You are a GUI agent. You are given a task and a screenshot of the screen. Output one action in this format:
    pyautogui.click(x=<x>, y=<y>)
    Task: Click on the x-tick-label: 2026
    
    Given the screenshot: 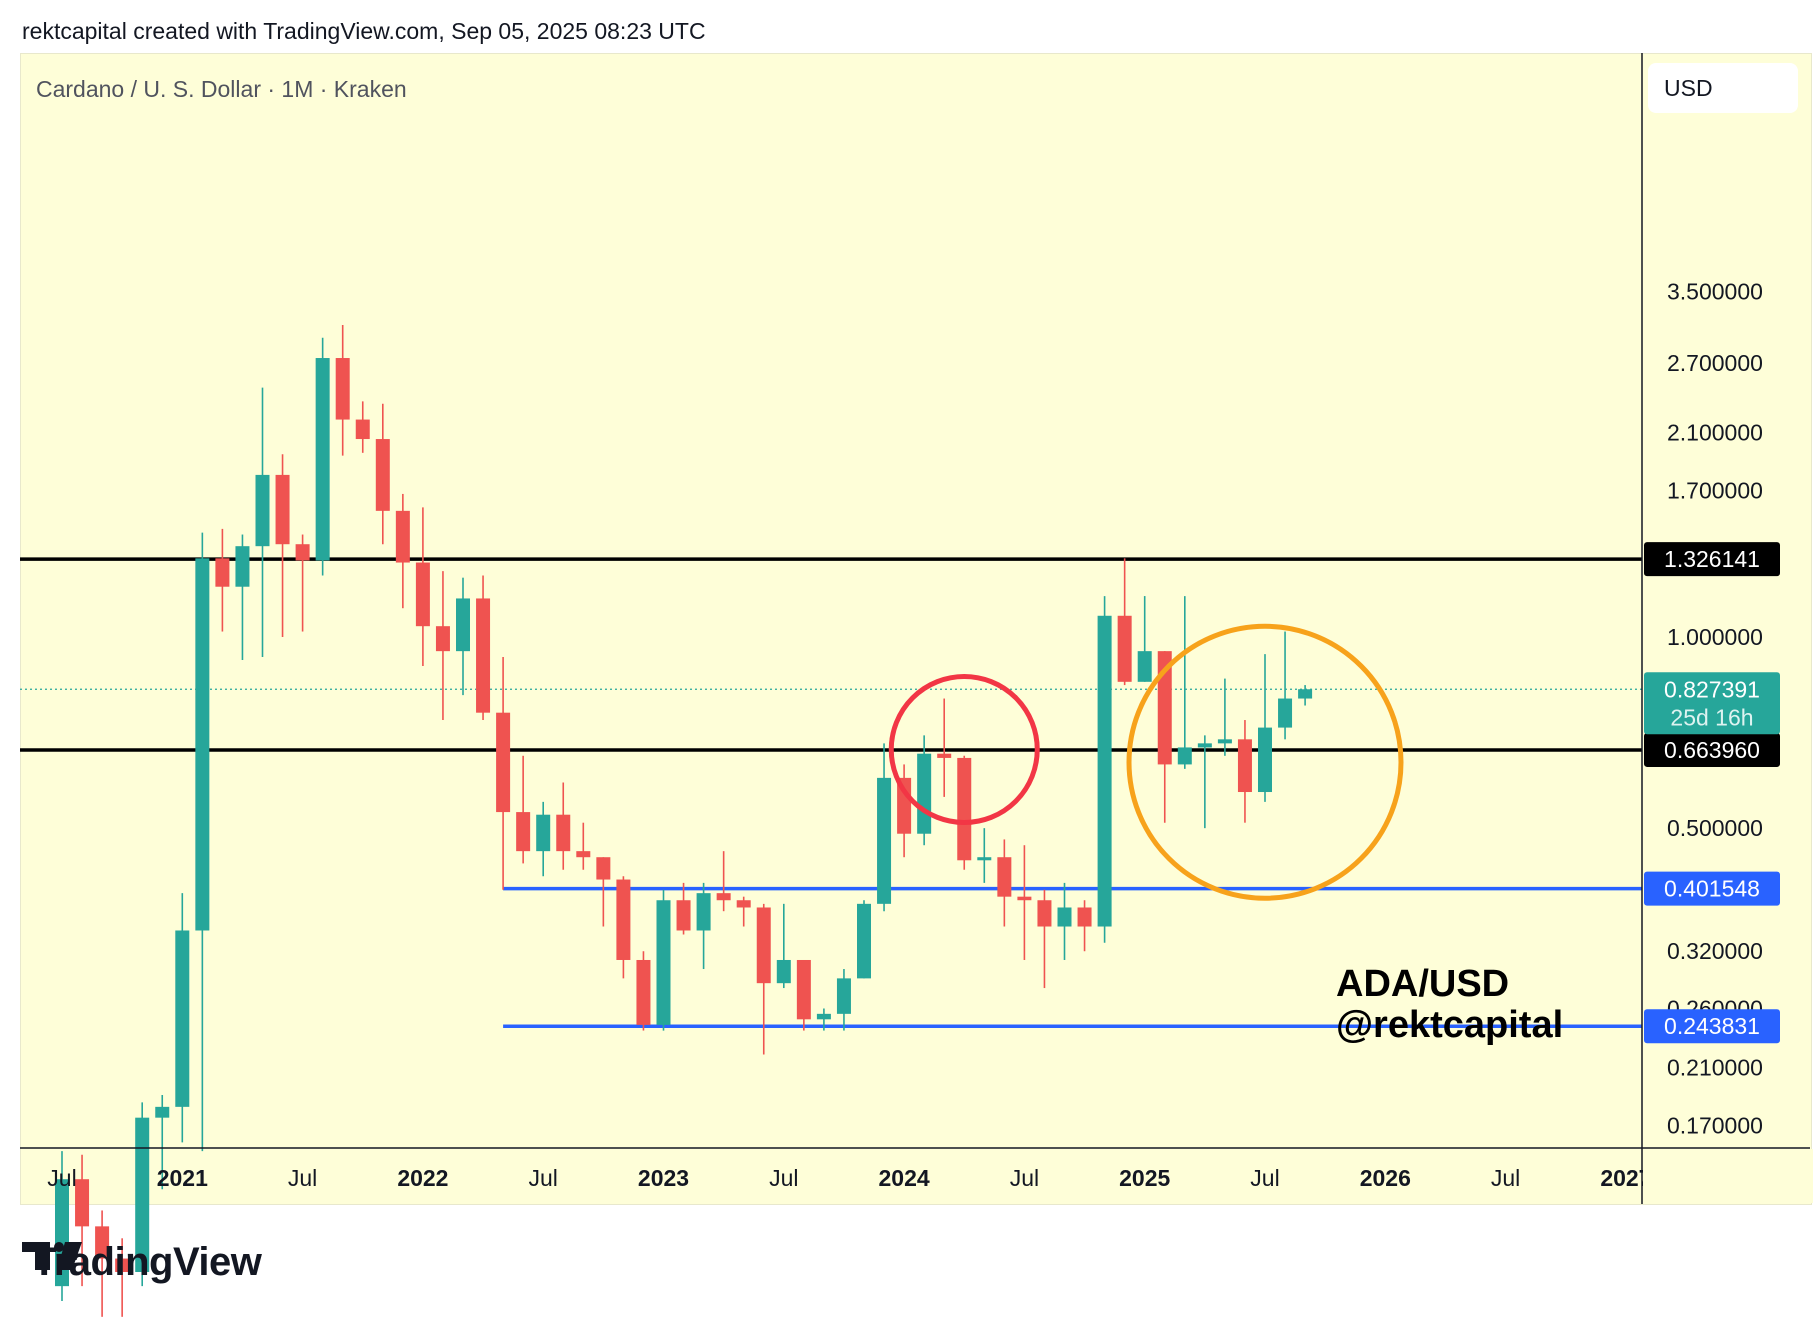 What is the action you would take?
    pyautogui.click(x=1385, y=1178)
    